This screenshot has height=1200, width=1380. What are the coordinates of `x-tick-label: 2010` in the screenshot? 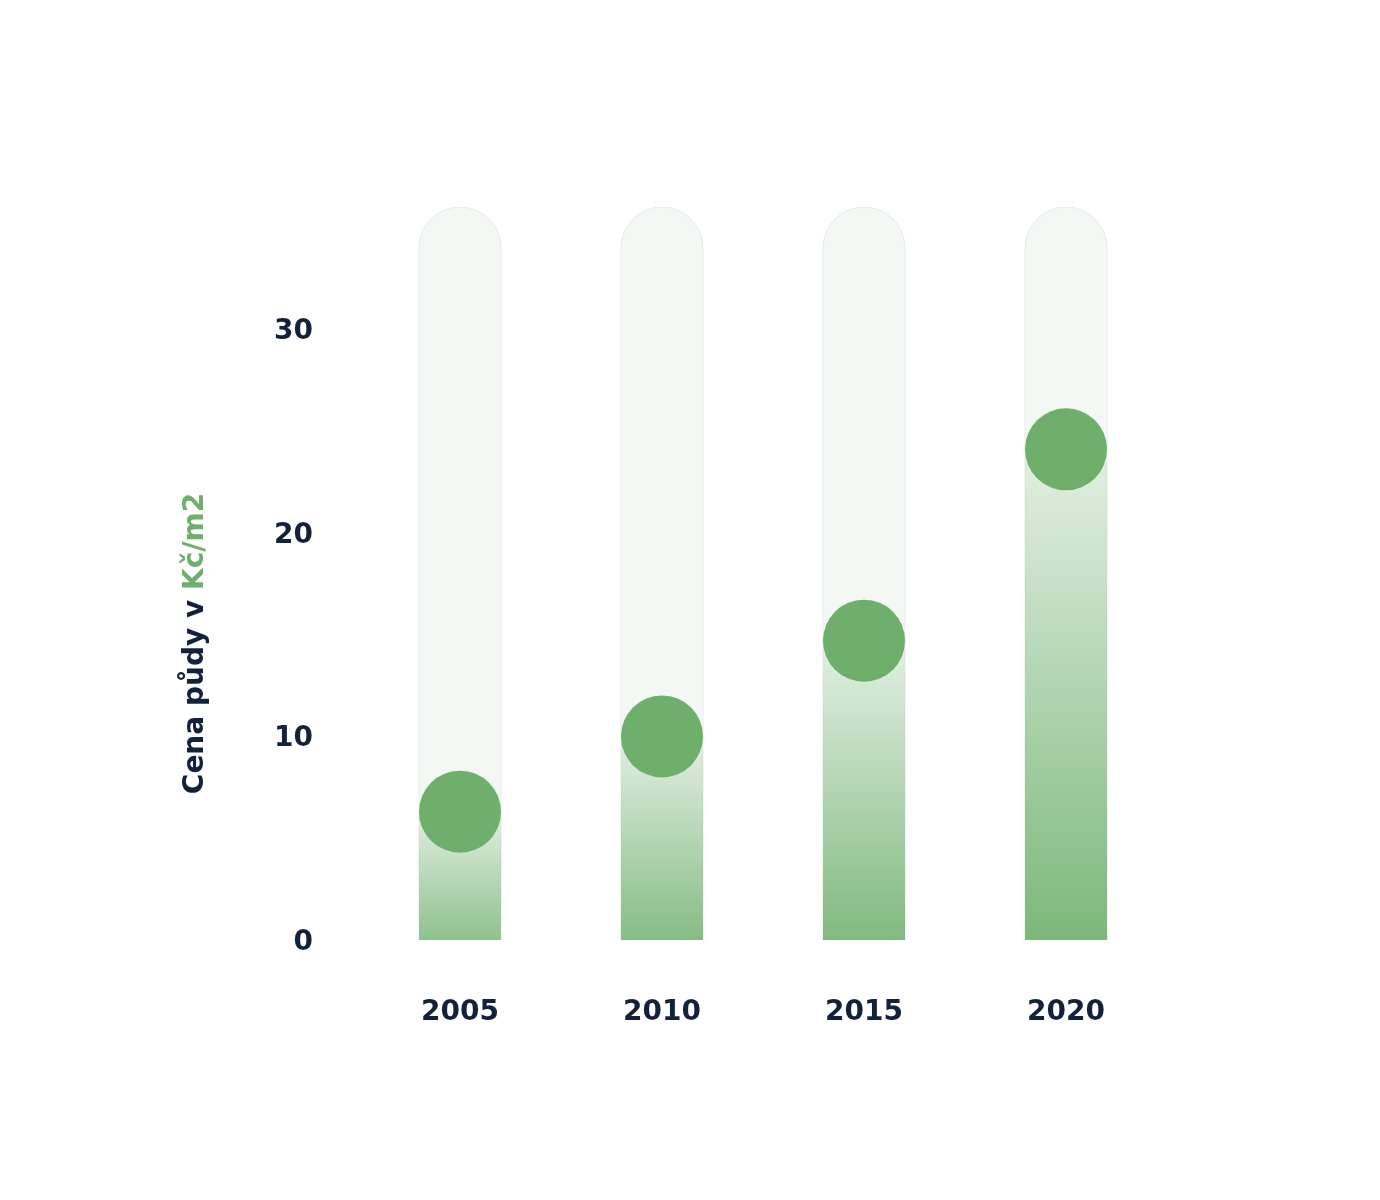 It's located at (662, 1010).